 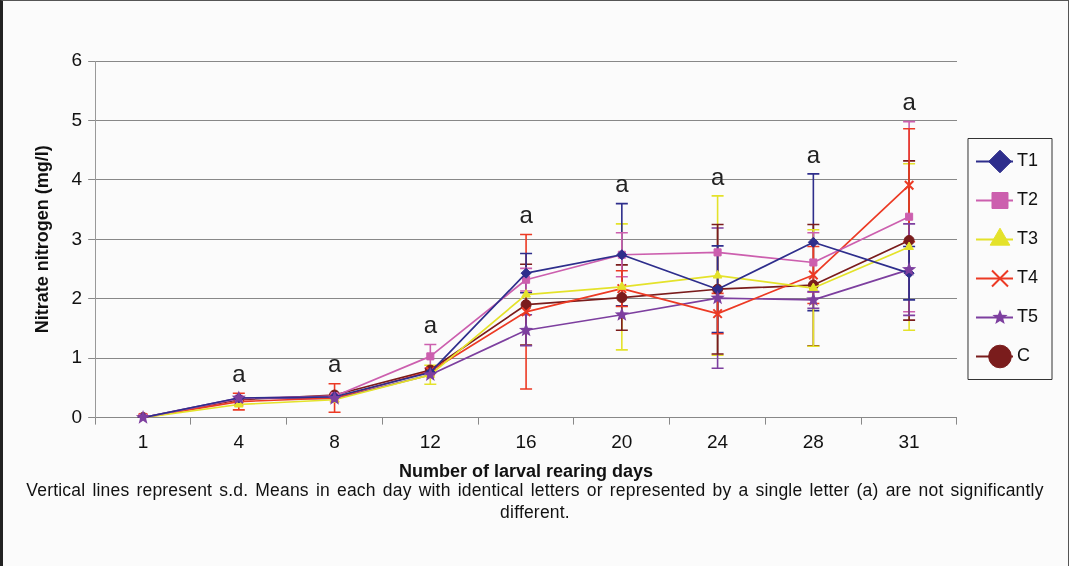 I want to click on y-tick-label: 4, so click(x=77, y=179).